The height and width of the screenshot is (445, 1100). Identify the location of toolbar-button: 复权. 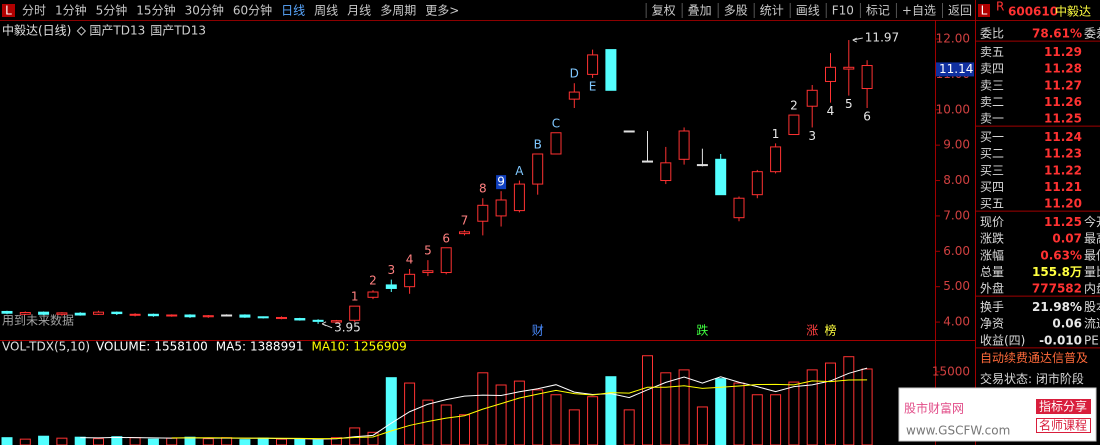
(664, 11).